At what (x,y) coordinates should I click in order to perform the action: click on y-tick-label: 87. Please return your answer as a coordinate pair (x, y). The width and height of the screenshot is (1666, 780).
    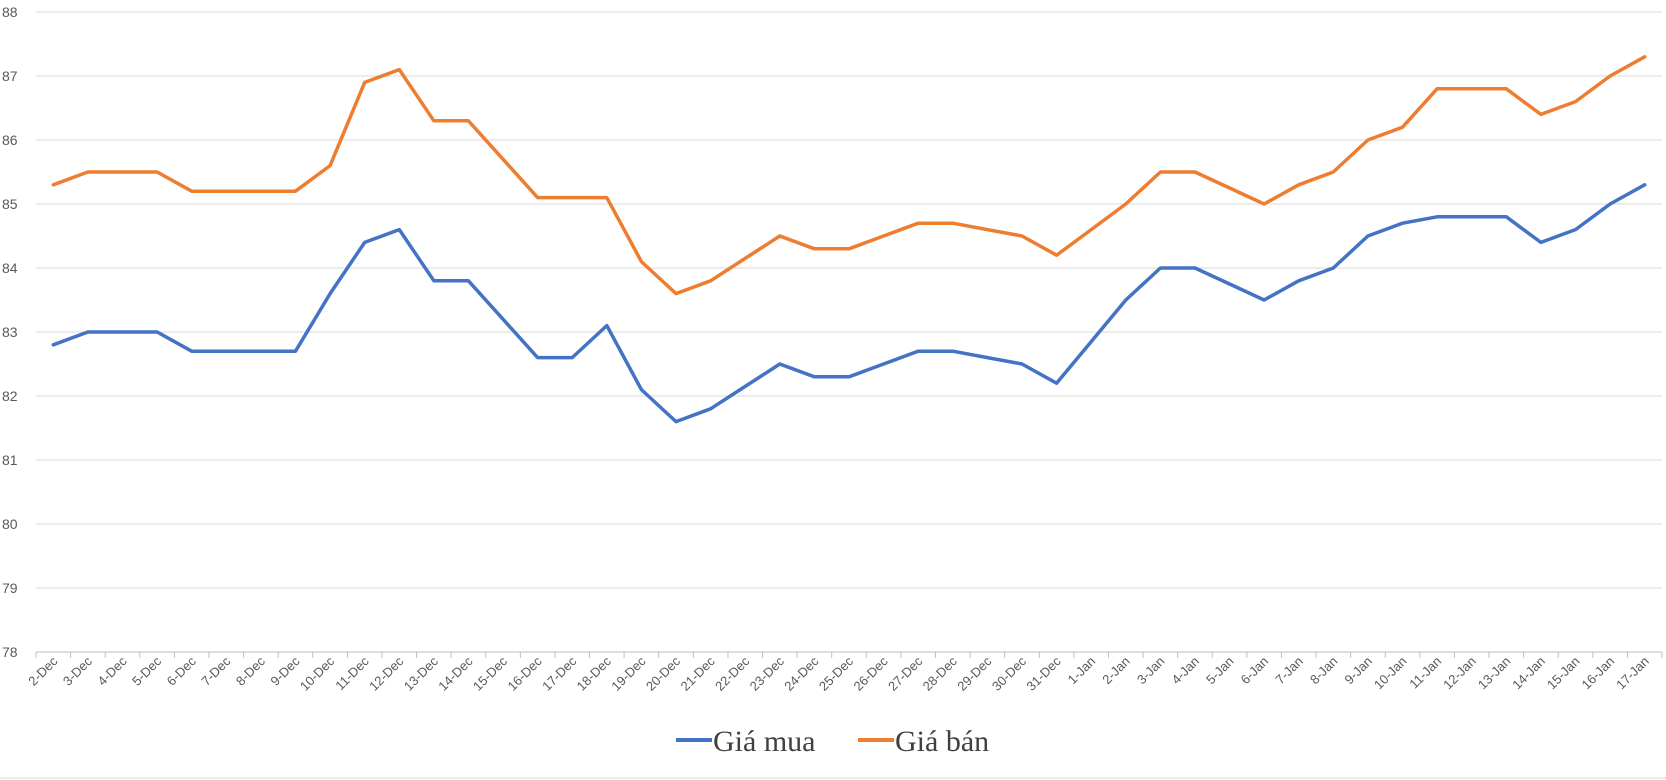
    Looking at the image, I should click on (10, 76).